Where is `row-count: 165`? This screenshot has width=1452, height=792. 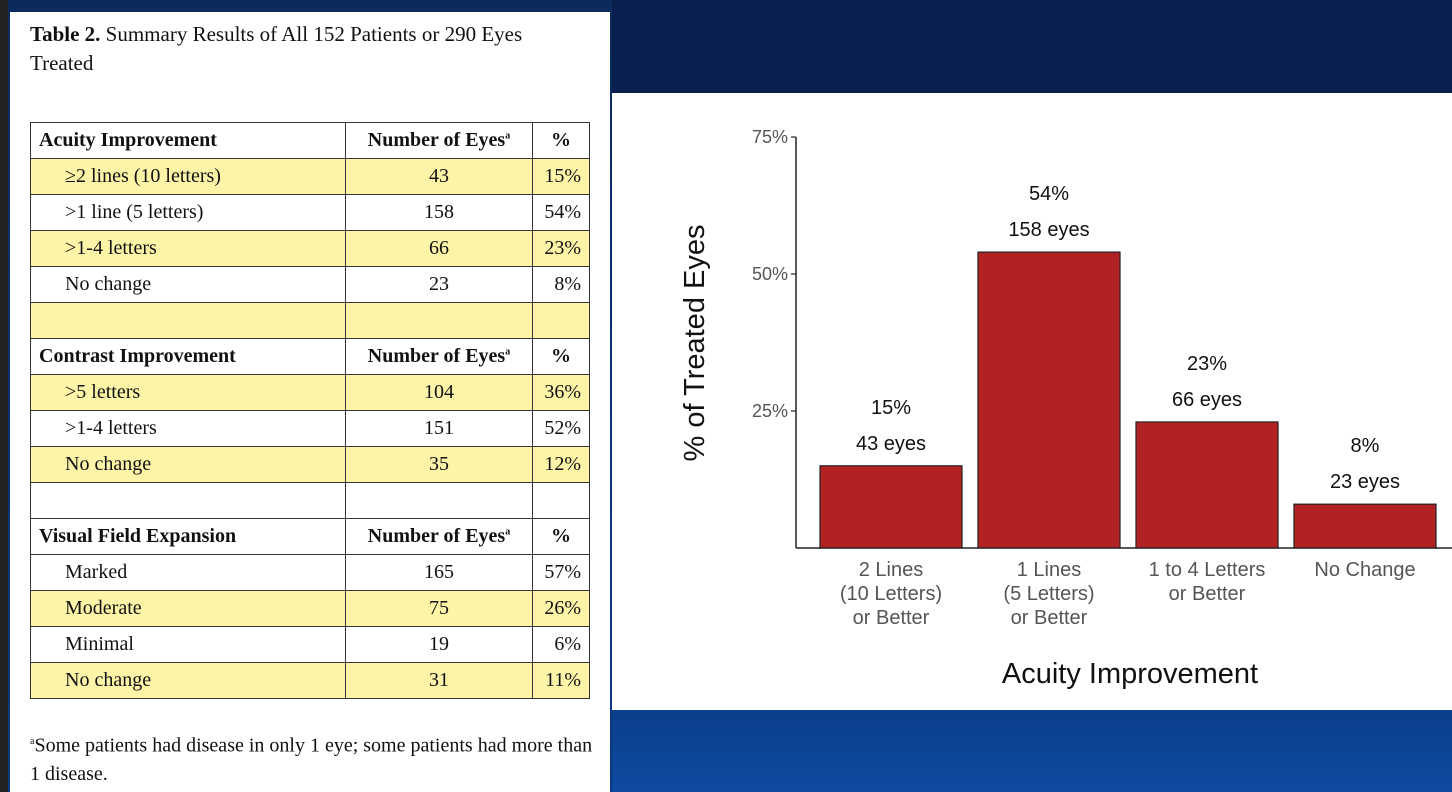
row-count: 165 is located at coordinates (439, 572).